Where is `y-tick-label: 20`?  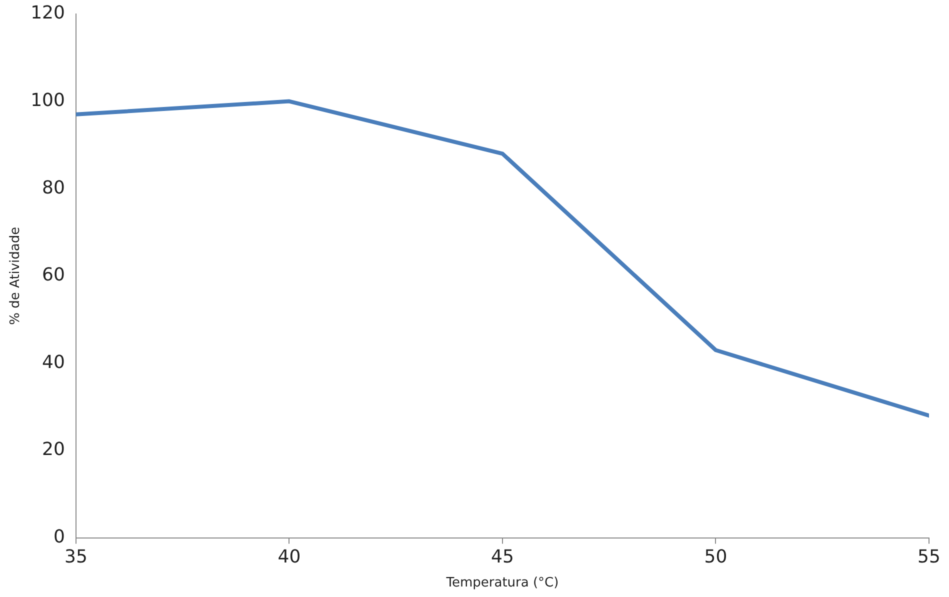 y-tick-label: 20 is located at coordinates (53, 449).